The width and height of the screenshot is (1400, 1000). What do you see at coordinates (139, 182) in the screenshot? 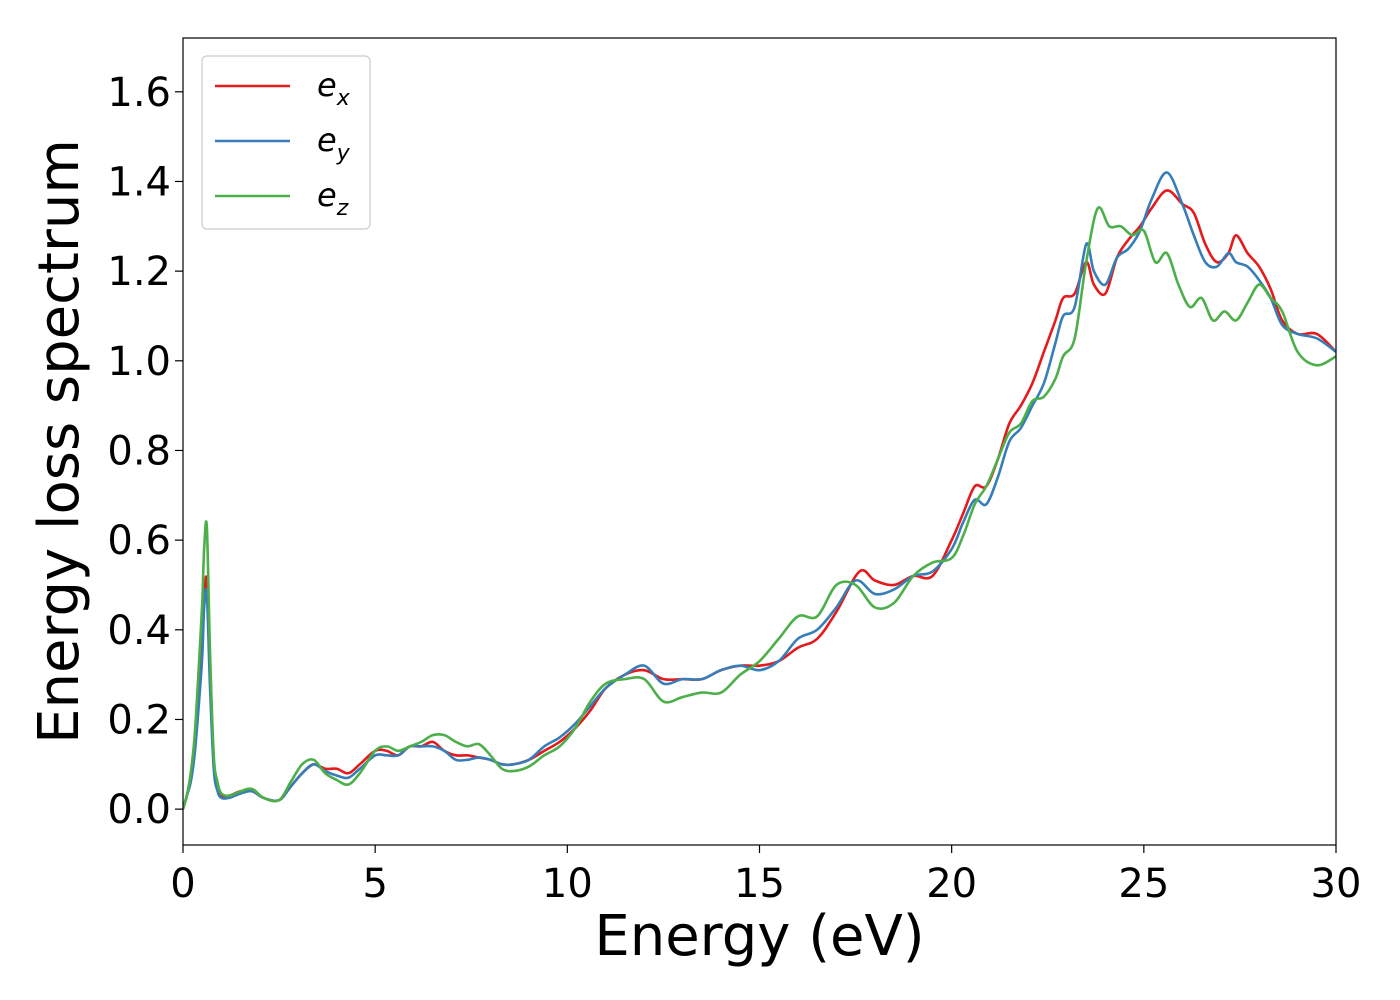
I see `y-tick-label: 1.4` at bounding box center [139, 182].